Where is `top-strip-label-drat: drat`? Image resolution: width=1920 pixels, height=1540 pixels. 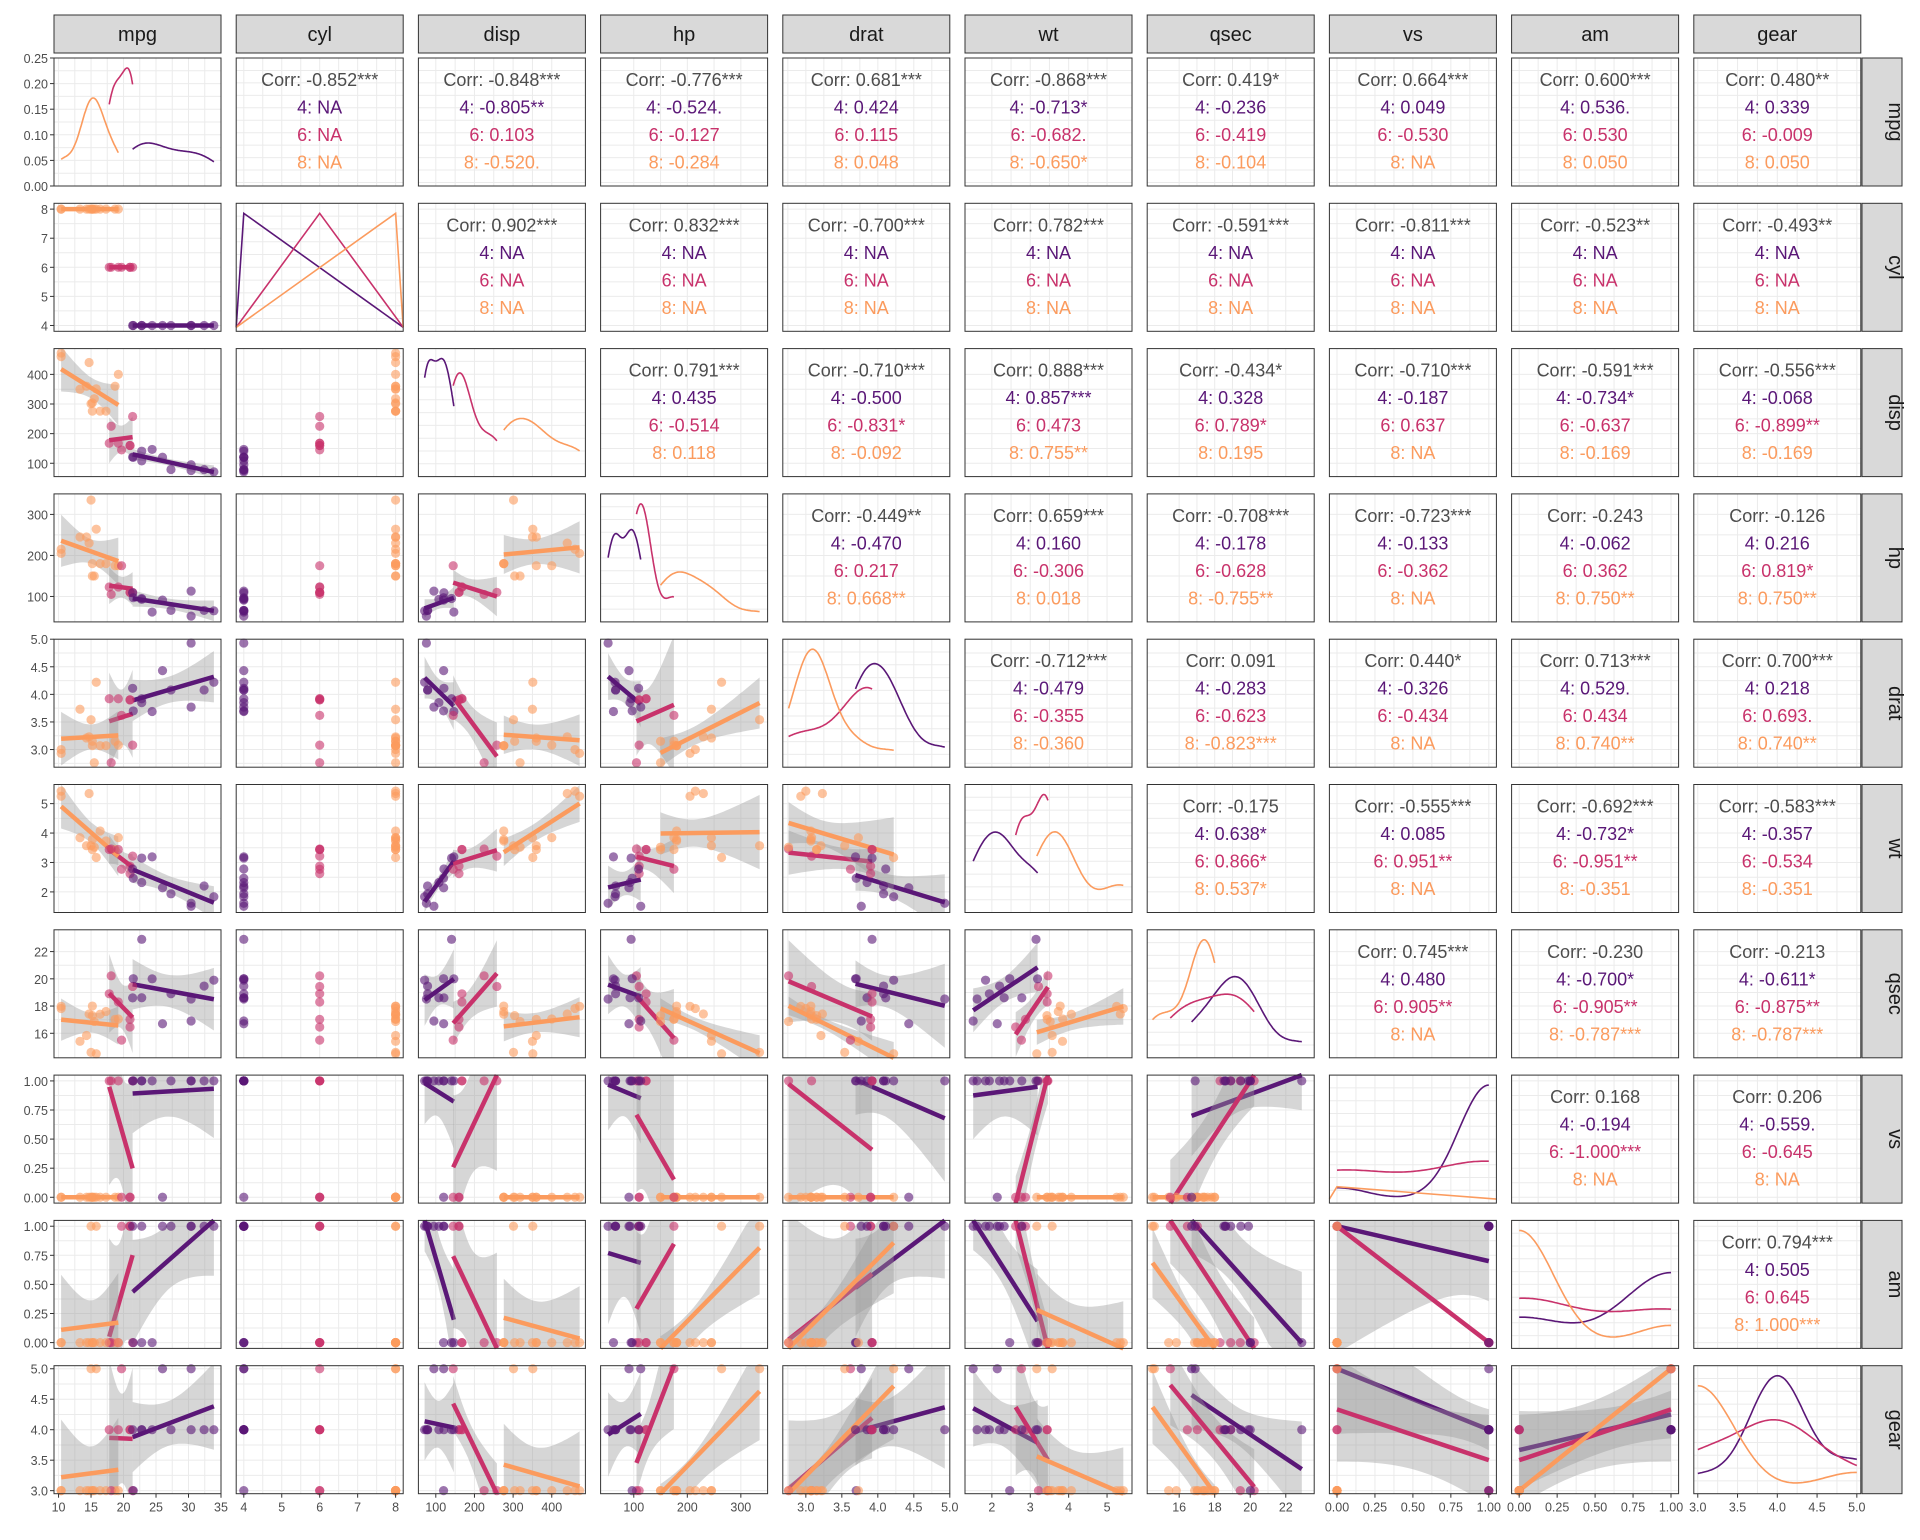 top-strip-label-drat: drat is located at coordinates (866, 35).